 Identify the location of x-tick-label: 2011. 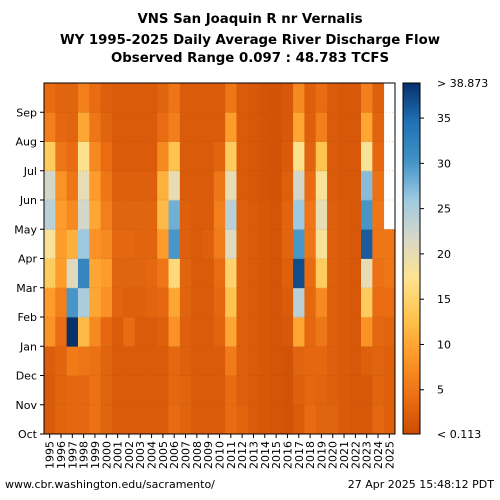
(231, 455).